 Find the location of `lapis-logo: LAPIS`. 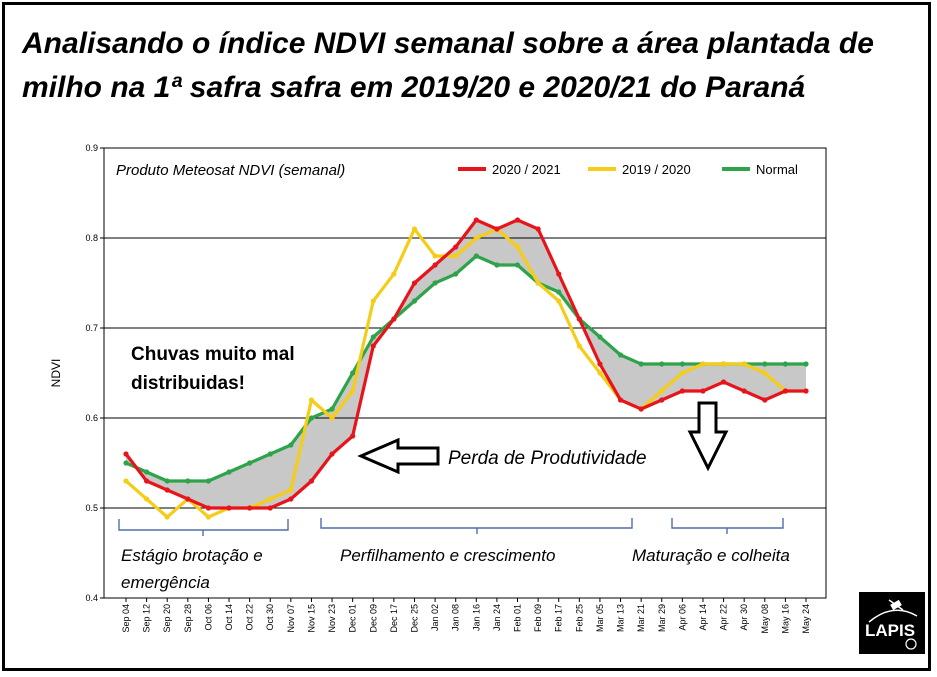

lapis-logo: LAPIS is located at coordinates (892, 623).